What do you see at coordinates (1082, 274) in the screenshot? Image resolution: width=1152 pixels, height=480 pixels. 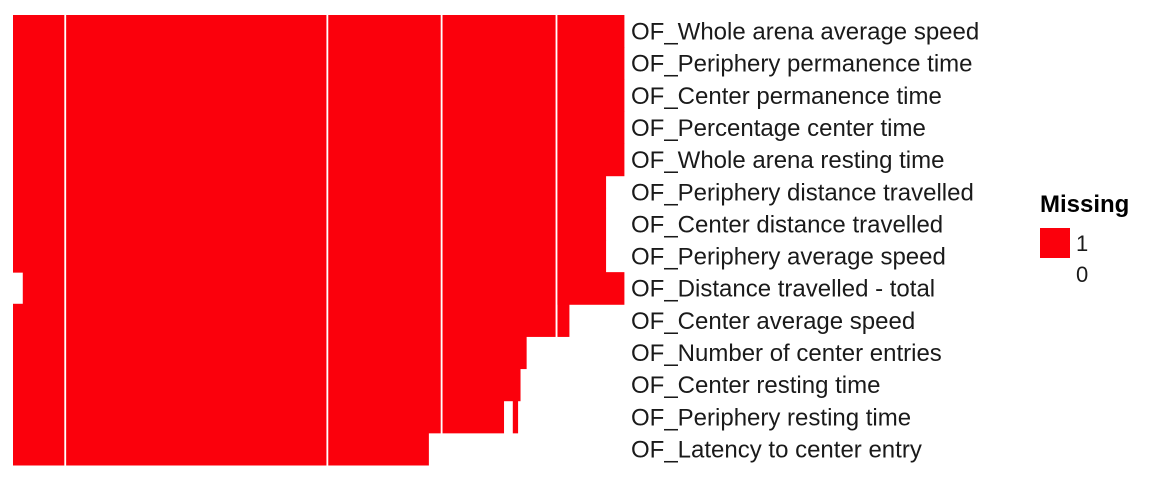 I see `legend-label-present: 0` at bounding box center [1082, 274].